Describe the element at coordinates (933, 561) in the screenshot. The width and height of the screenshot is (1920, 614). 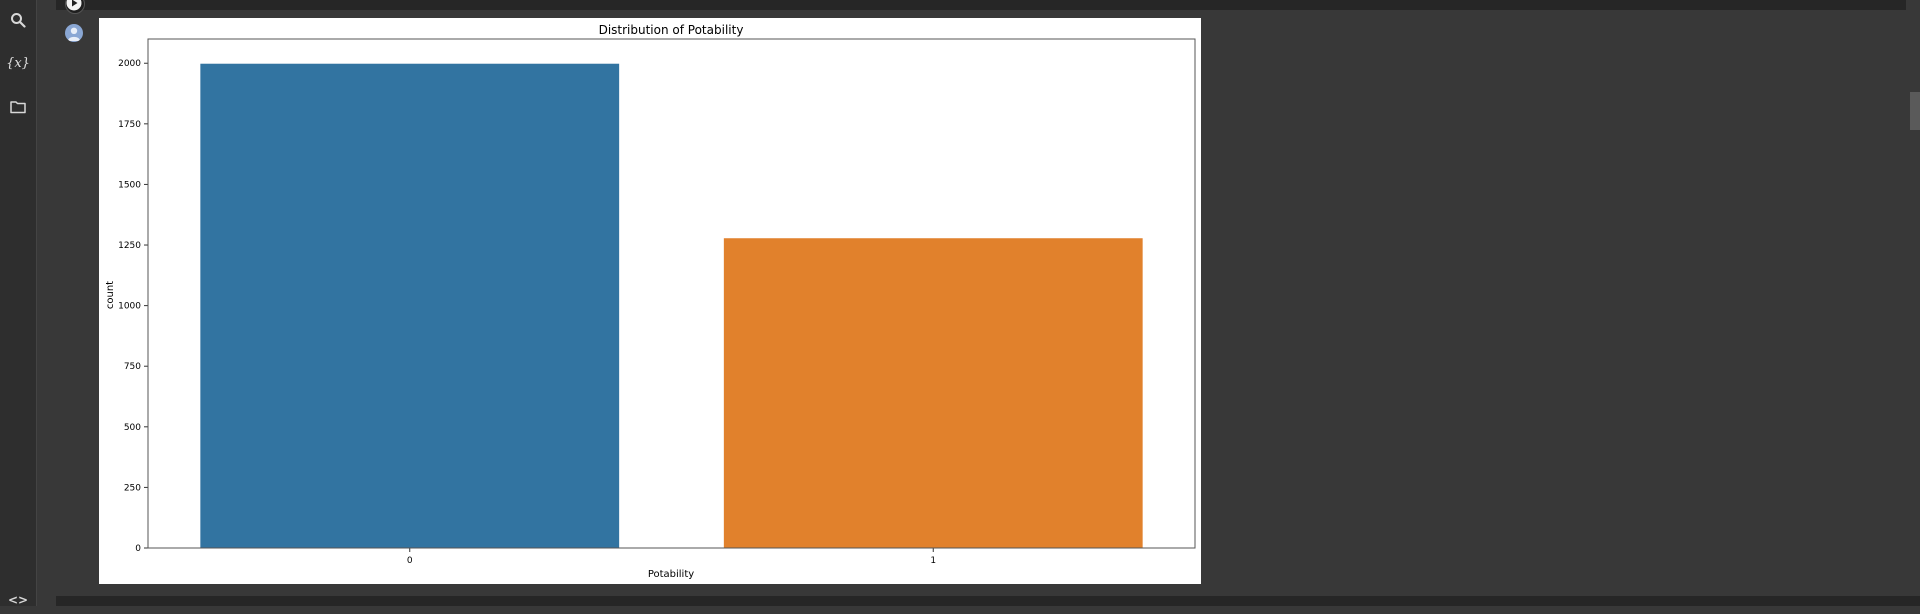
I see `x-tick-label: 1` at that location.